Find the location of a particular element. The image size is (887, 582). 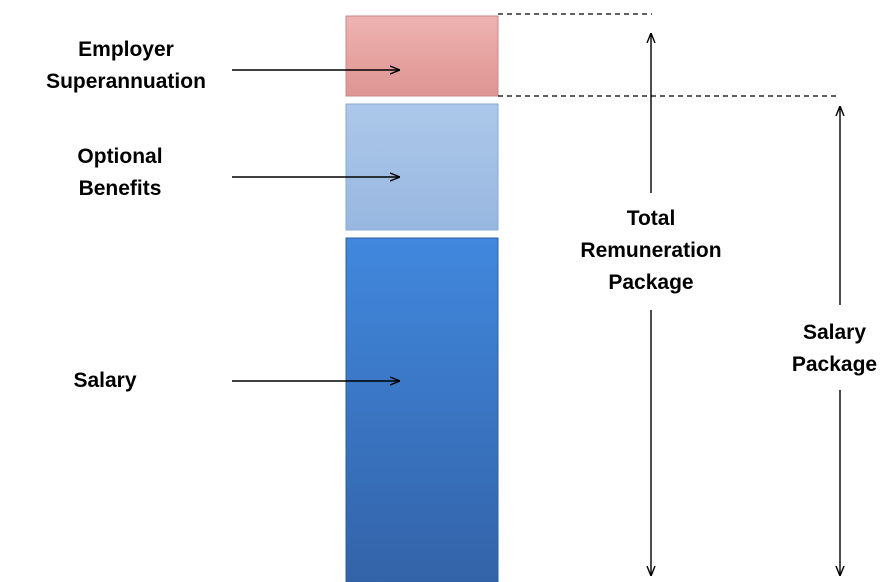

salary-label-line-1: Salary is located at coordinates (105, 380).